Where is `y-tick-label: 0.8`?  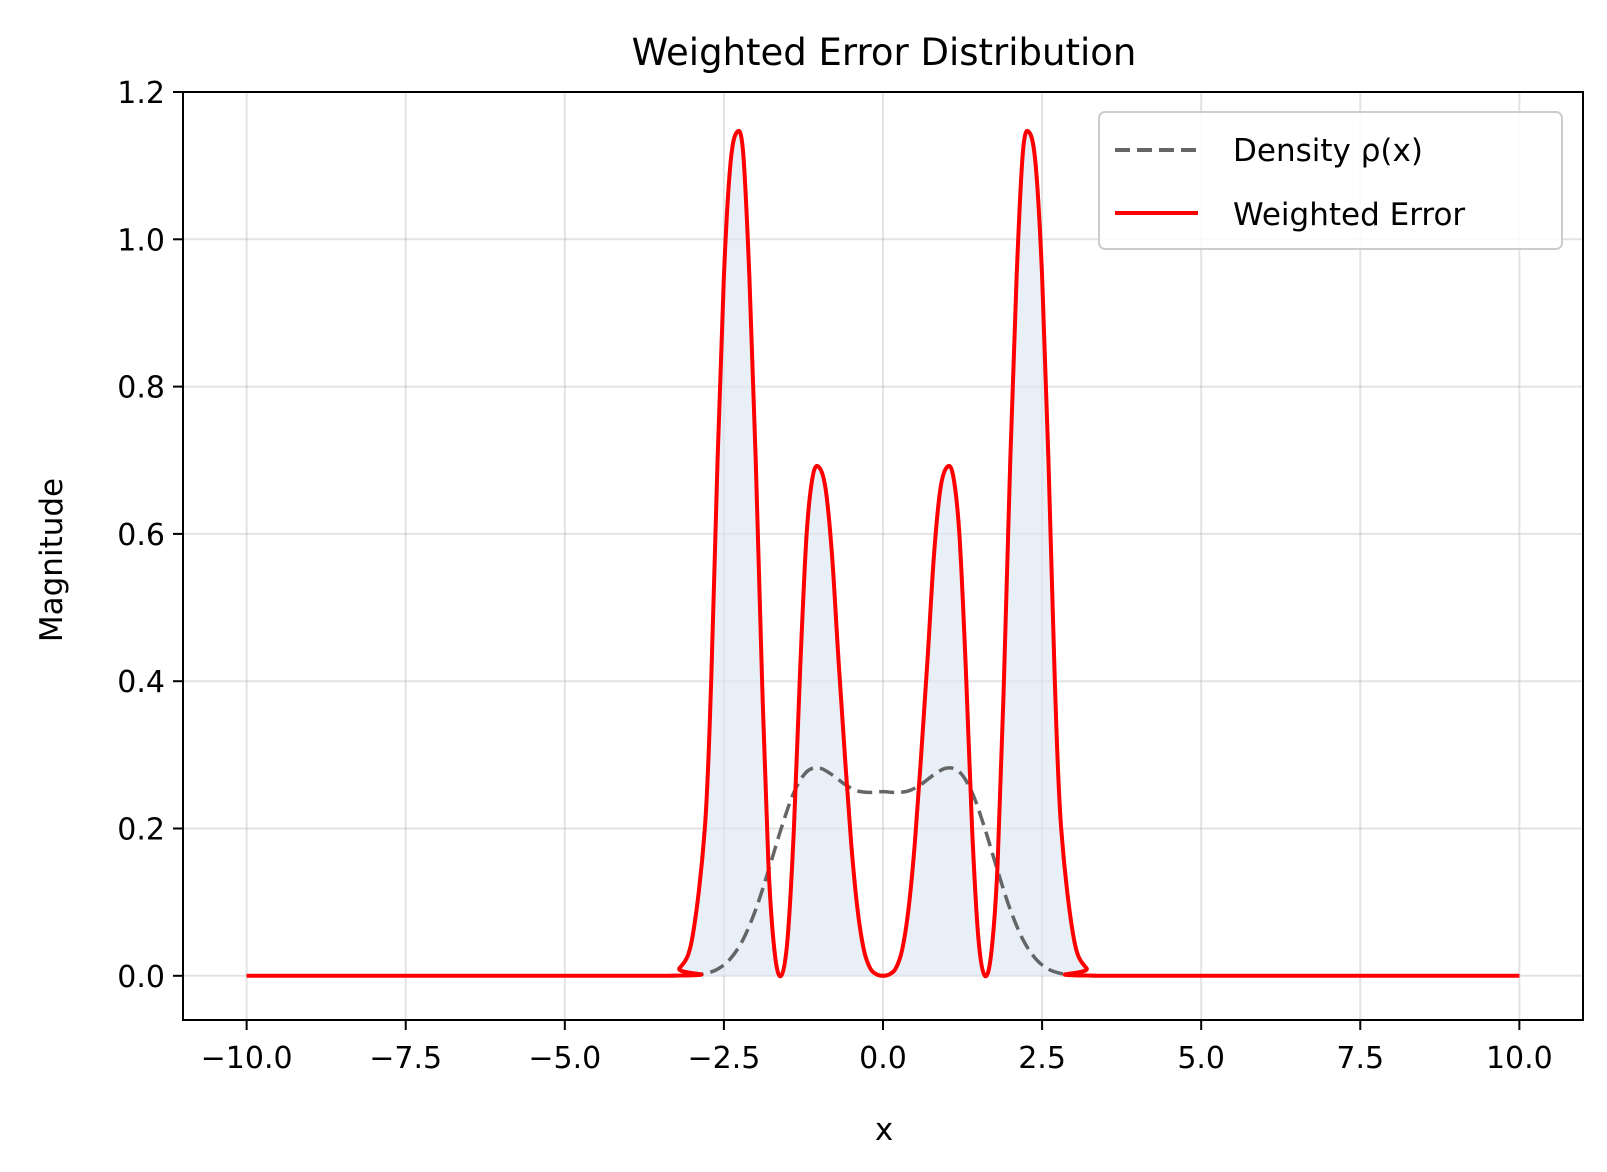 y-tick-label: 0.8 is located at coordinates (141, 388).